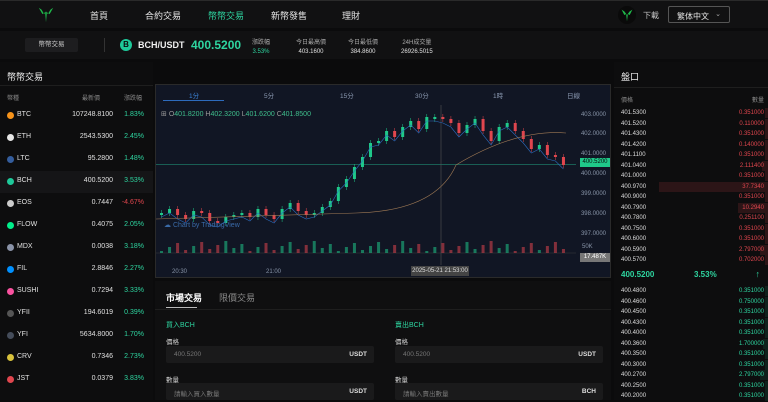 The height and width of the screenshot is (402, 768). What do you see at coordinates (76, 314) in the screenshot?
I see `market-row-yfii: YFII 194.6019 0.39%` at bounding box center [76, 314].